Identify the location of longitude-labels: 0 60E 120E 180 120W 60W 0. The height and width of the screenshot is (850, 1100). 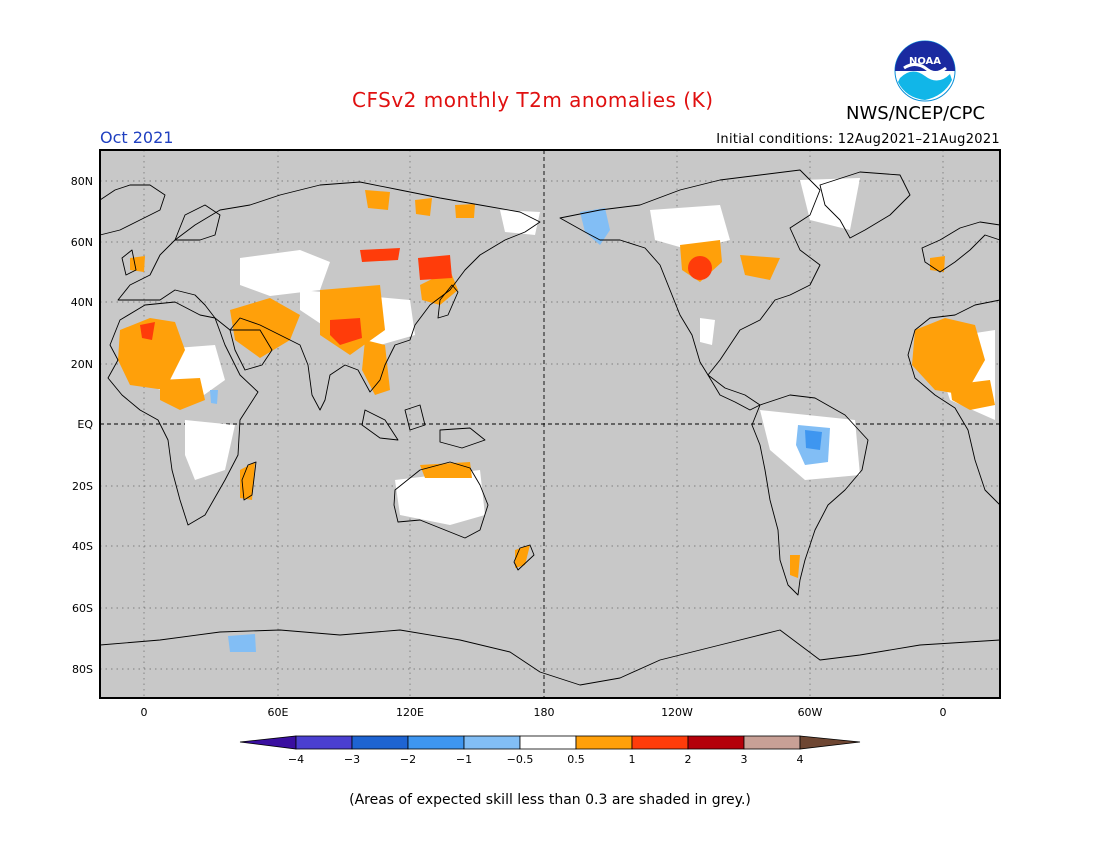
(544, 712).